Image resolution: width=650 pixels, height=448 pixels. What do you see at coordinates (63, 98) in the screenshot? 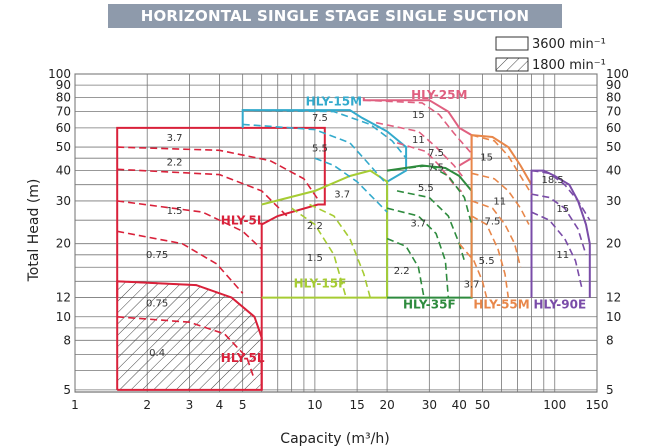
I see `y-tick-label-left: 80` at bounding box center [63, 98].